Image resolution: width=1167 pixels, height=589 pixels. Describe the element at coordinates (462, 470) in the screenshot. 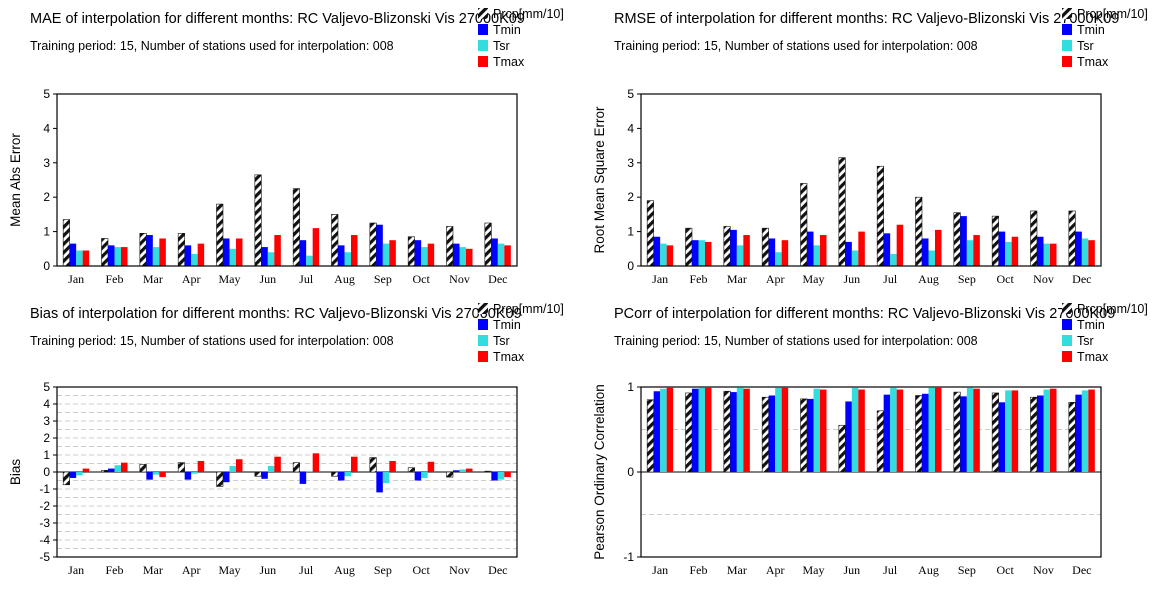

I see `bar-tsr-nov` at that location.